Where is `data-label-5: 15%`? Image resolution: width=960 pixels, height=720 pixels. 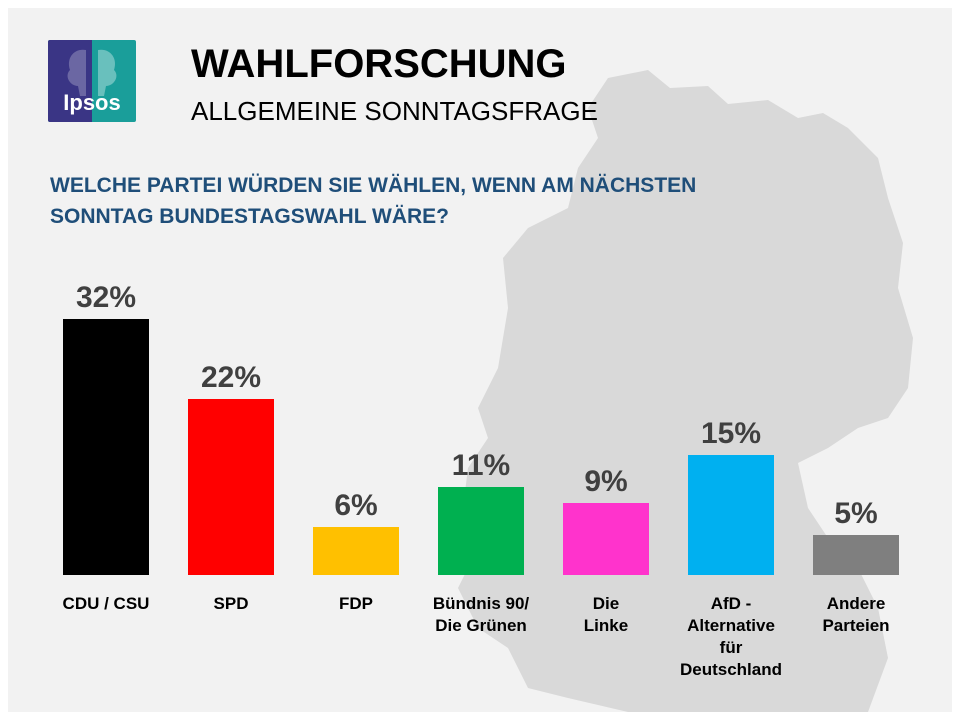
data-label-5: 15% is located at coordinates (731, 433).